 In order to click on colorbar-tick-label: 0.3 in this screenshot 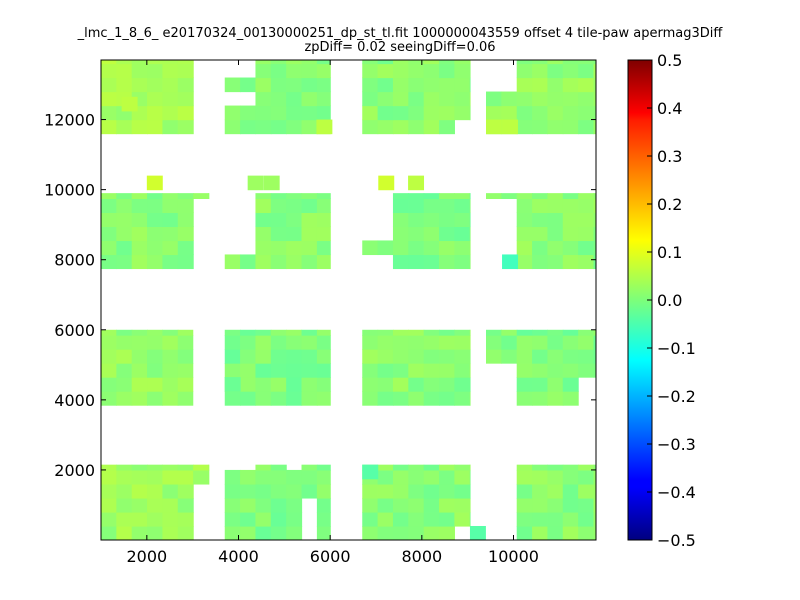, I will do `click(669, 156)`.